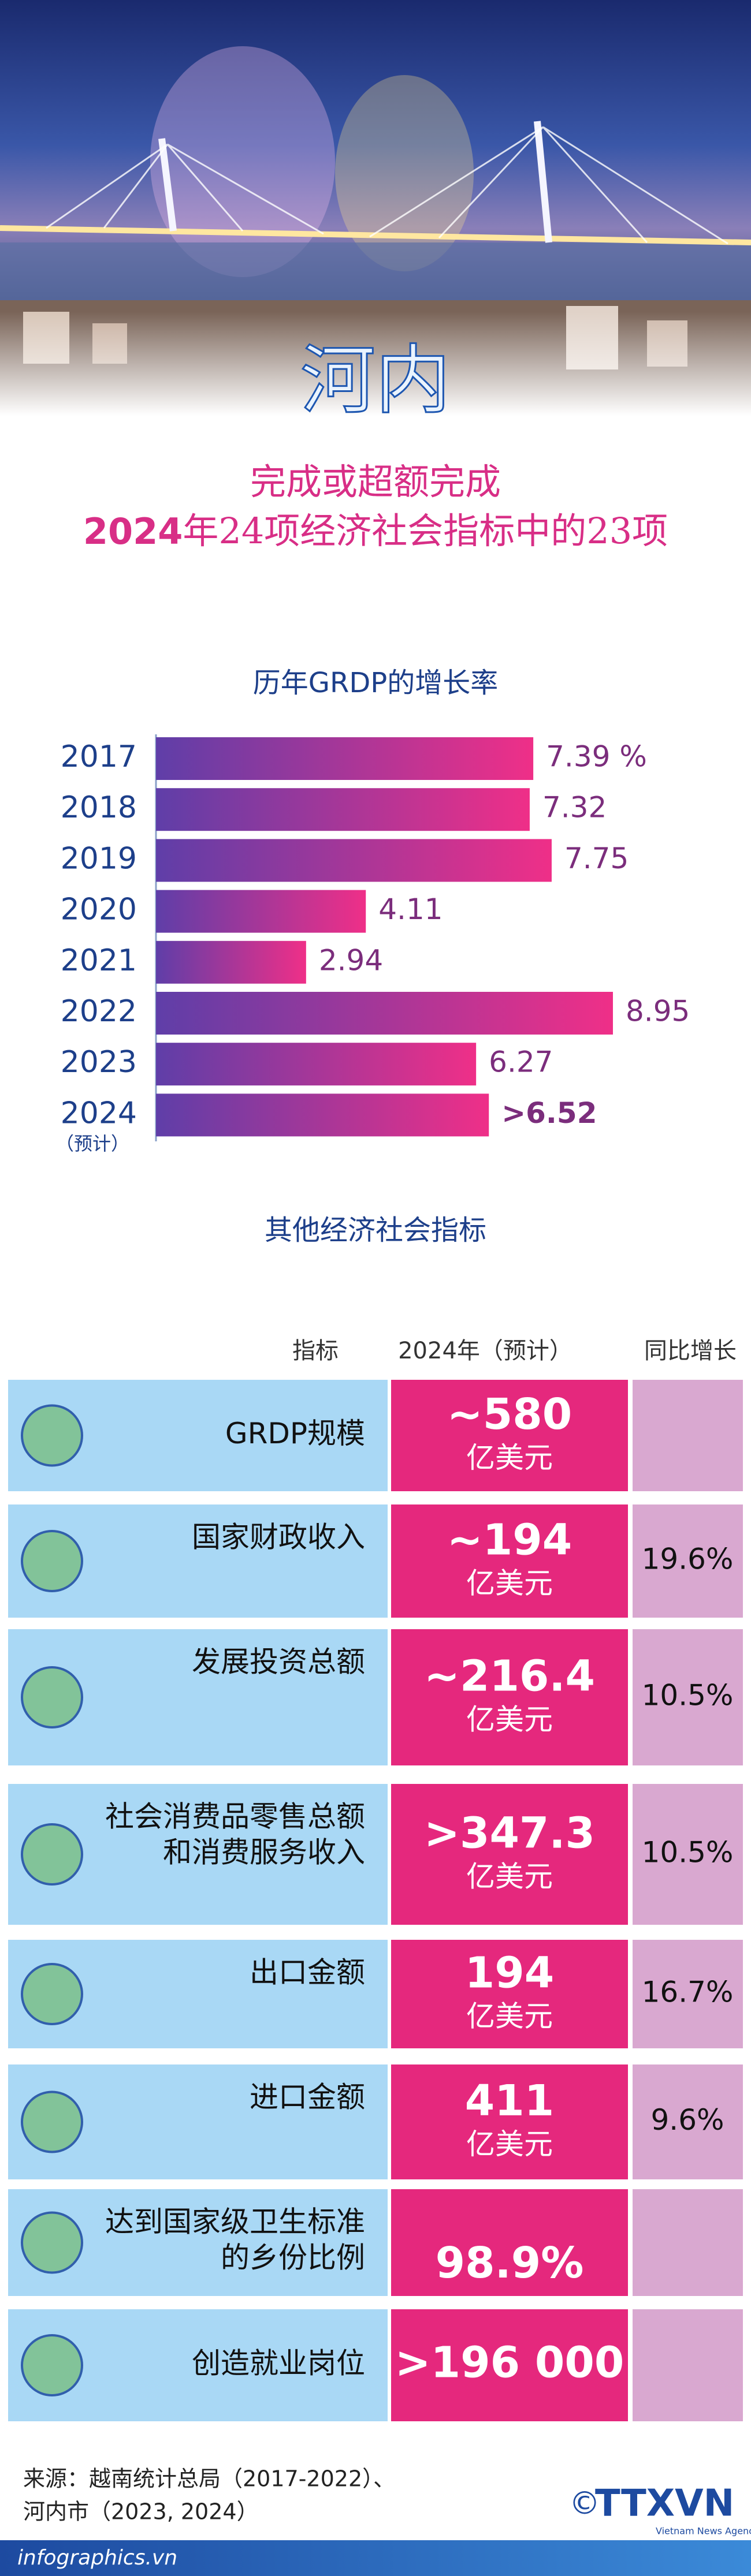  I want to click on agency-name: Vietnam News Agency, so click(703, 2531).